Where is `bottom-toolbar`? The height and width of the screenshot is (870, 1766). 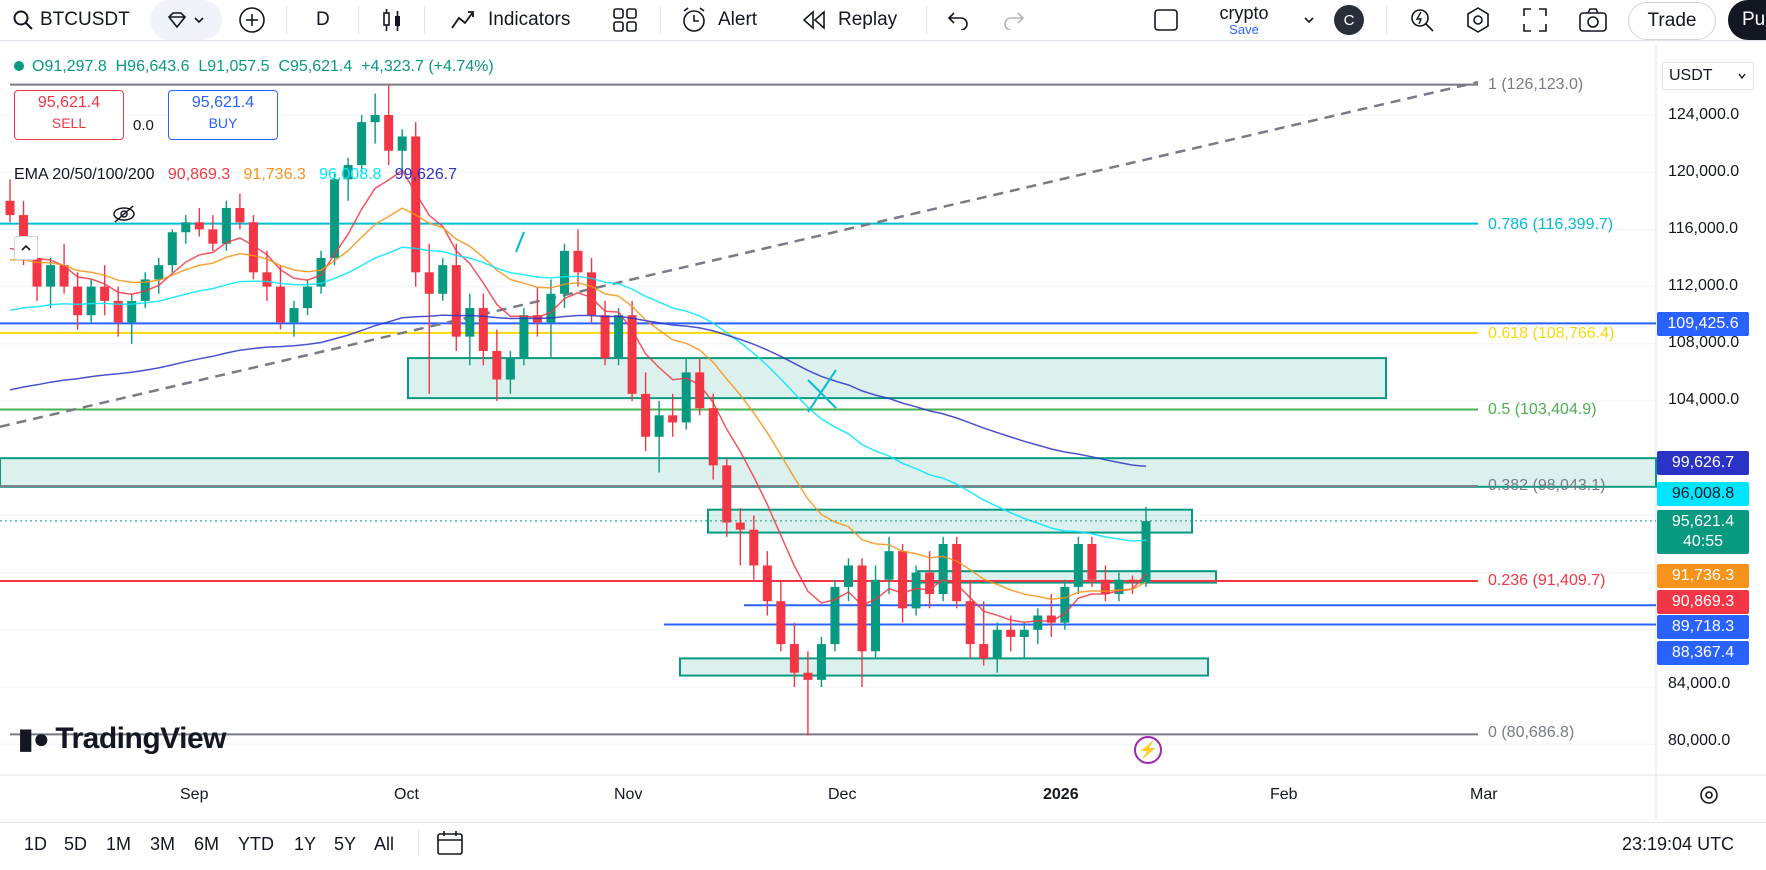
bottom-toolbar is located at coordinates (883, 846).